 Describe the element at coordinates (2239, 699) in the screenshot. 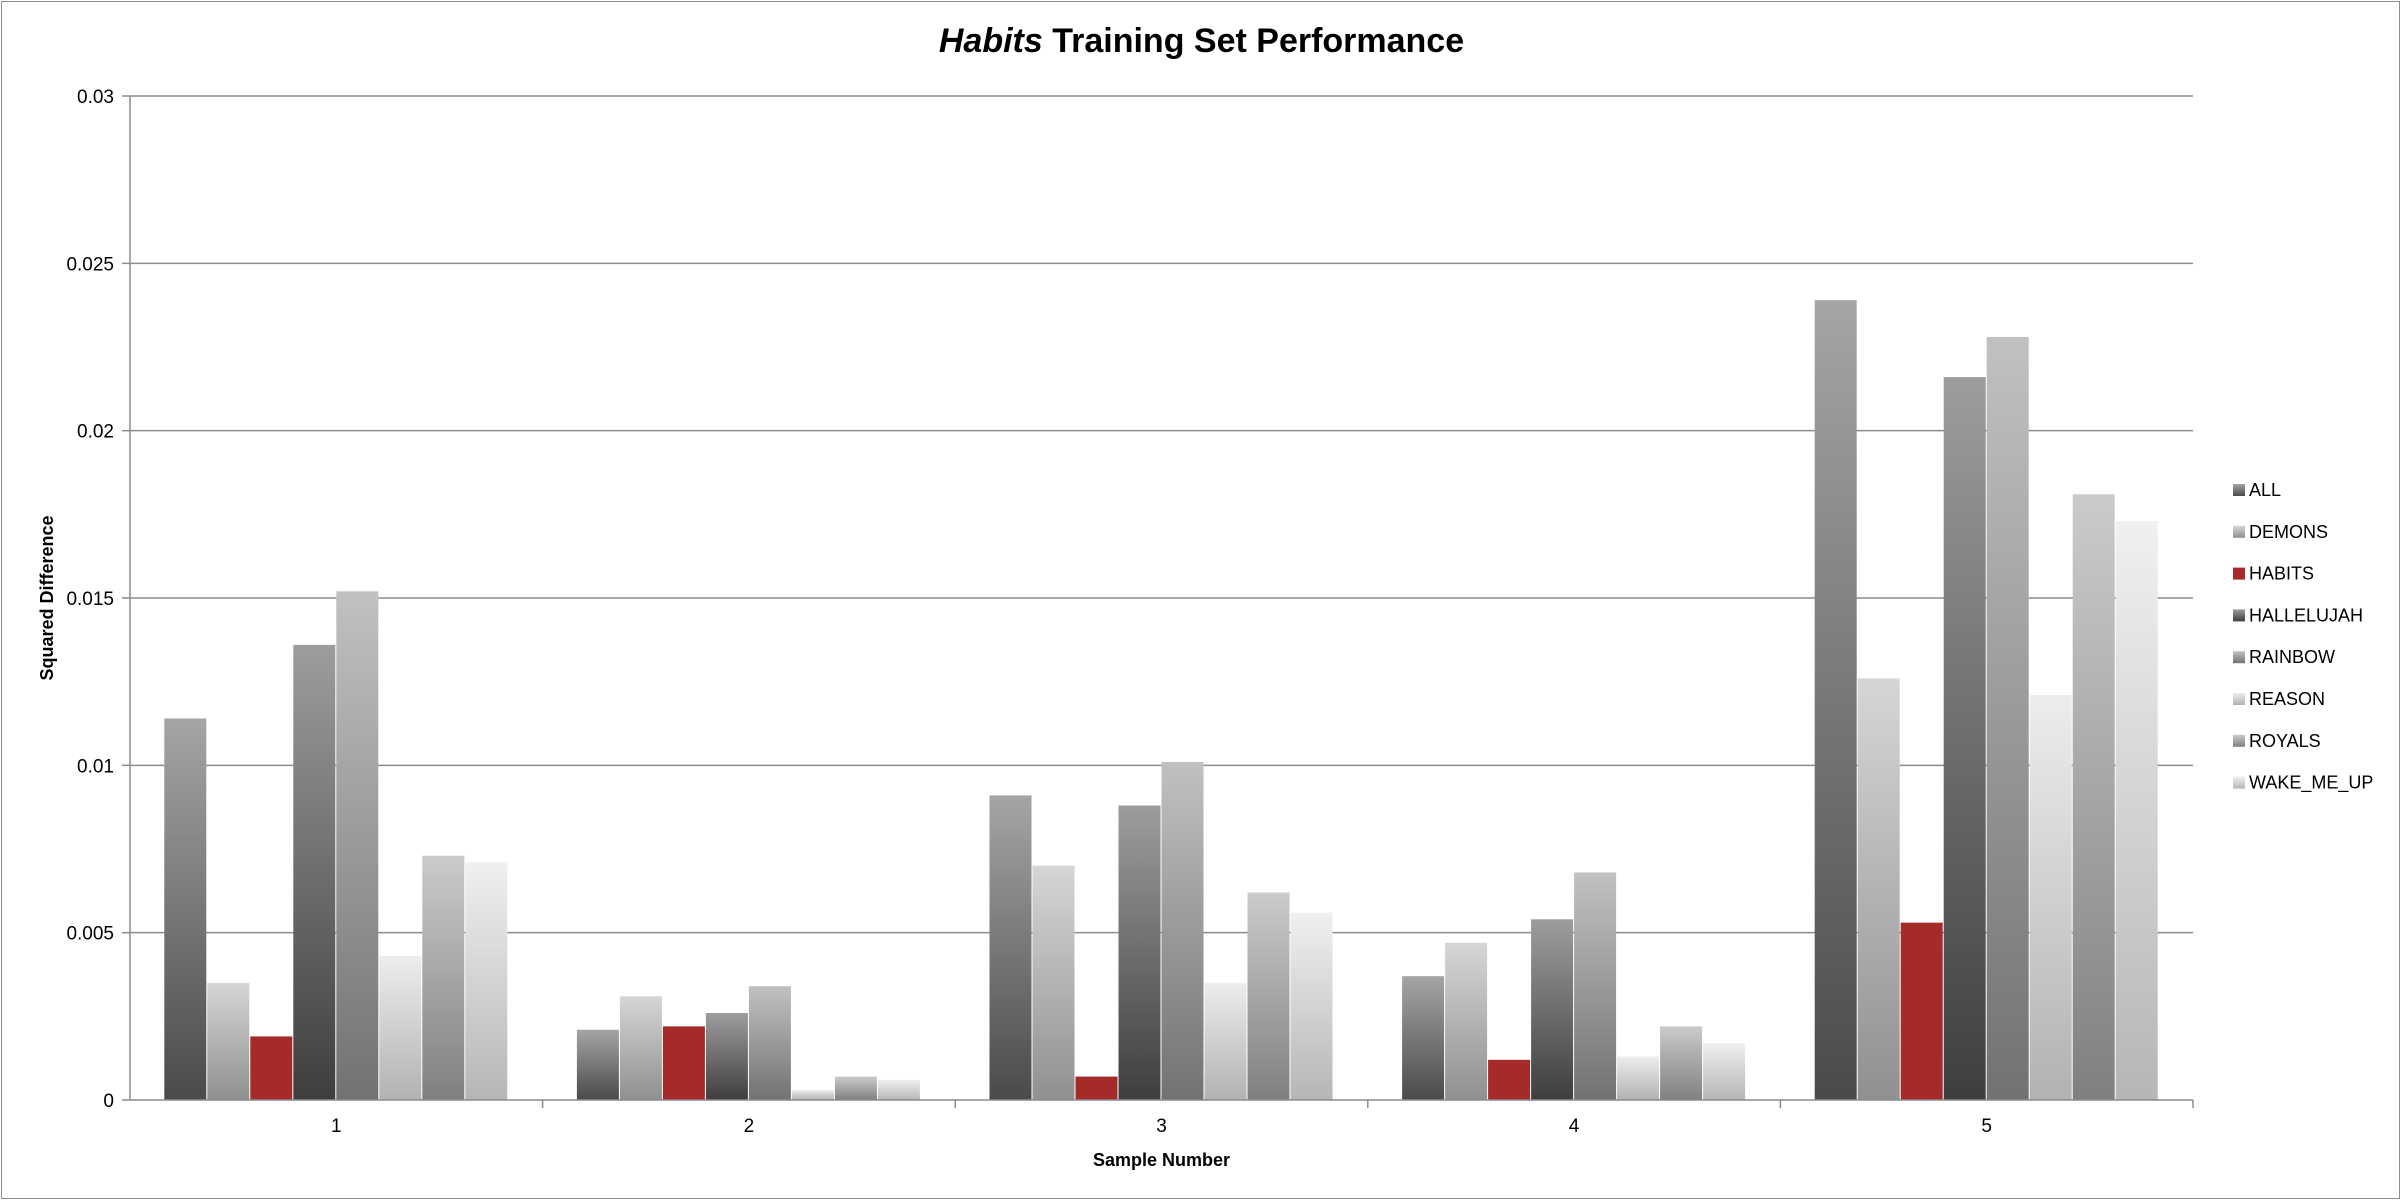

I see `legend-swatch-reason` at that location.